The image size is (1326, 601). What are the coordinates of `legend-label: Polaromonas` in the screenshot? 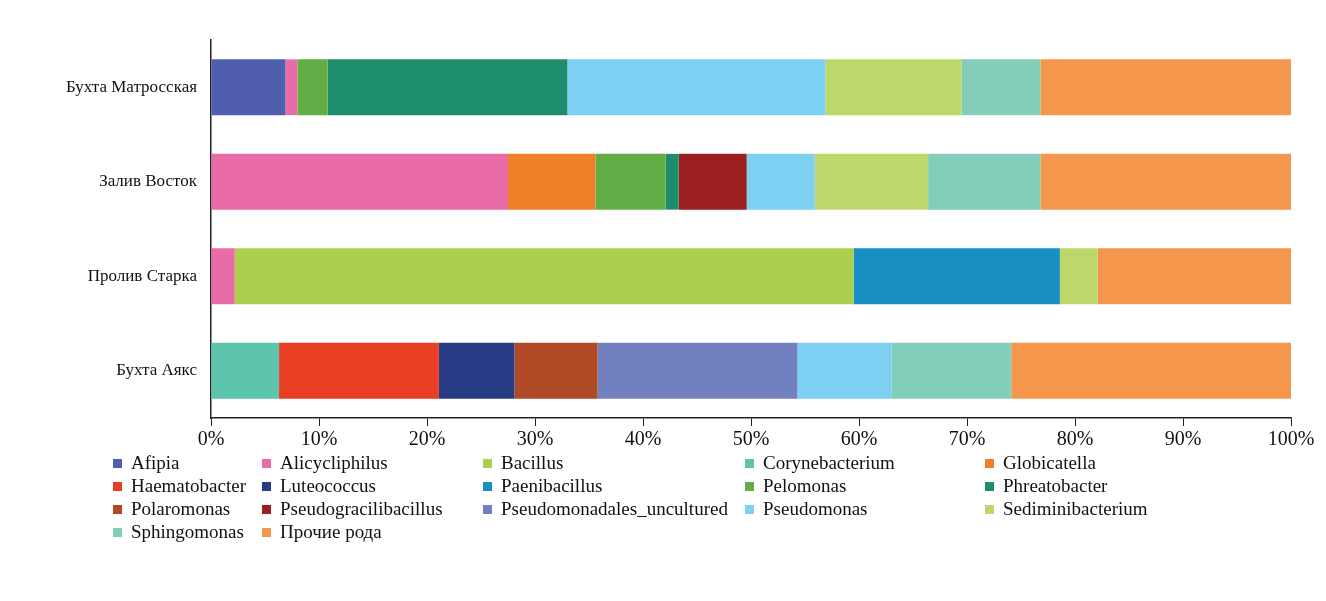 It's located at (181, 509).